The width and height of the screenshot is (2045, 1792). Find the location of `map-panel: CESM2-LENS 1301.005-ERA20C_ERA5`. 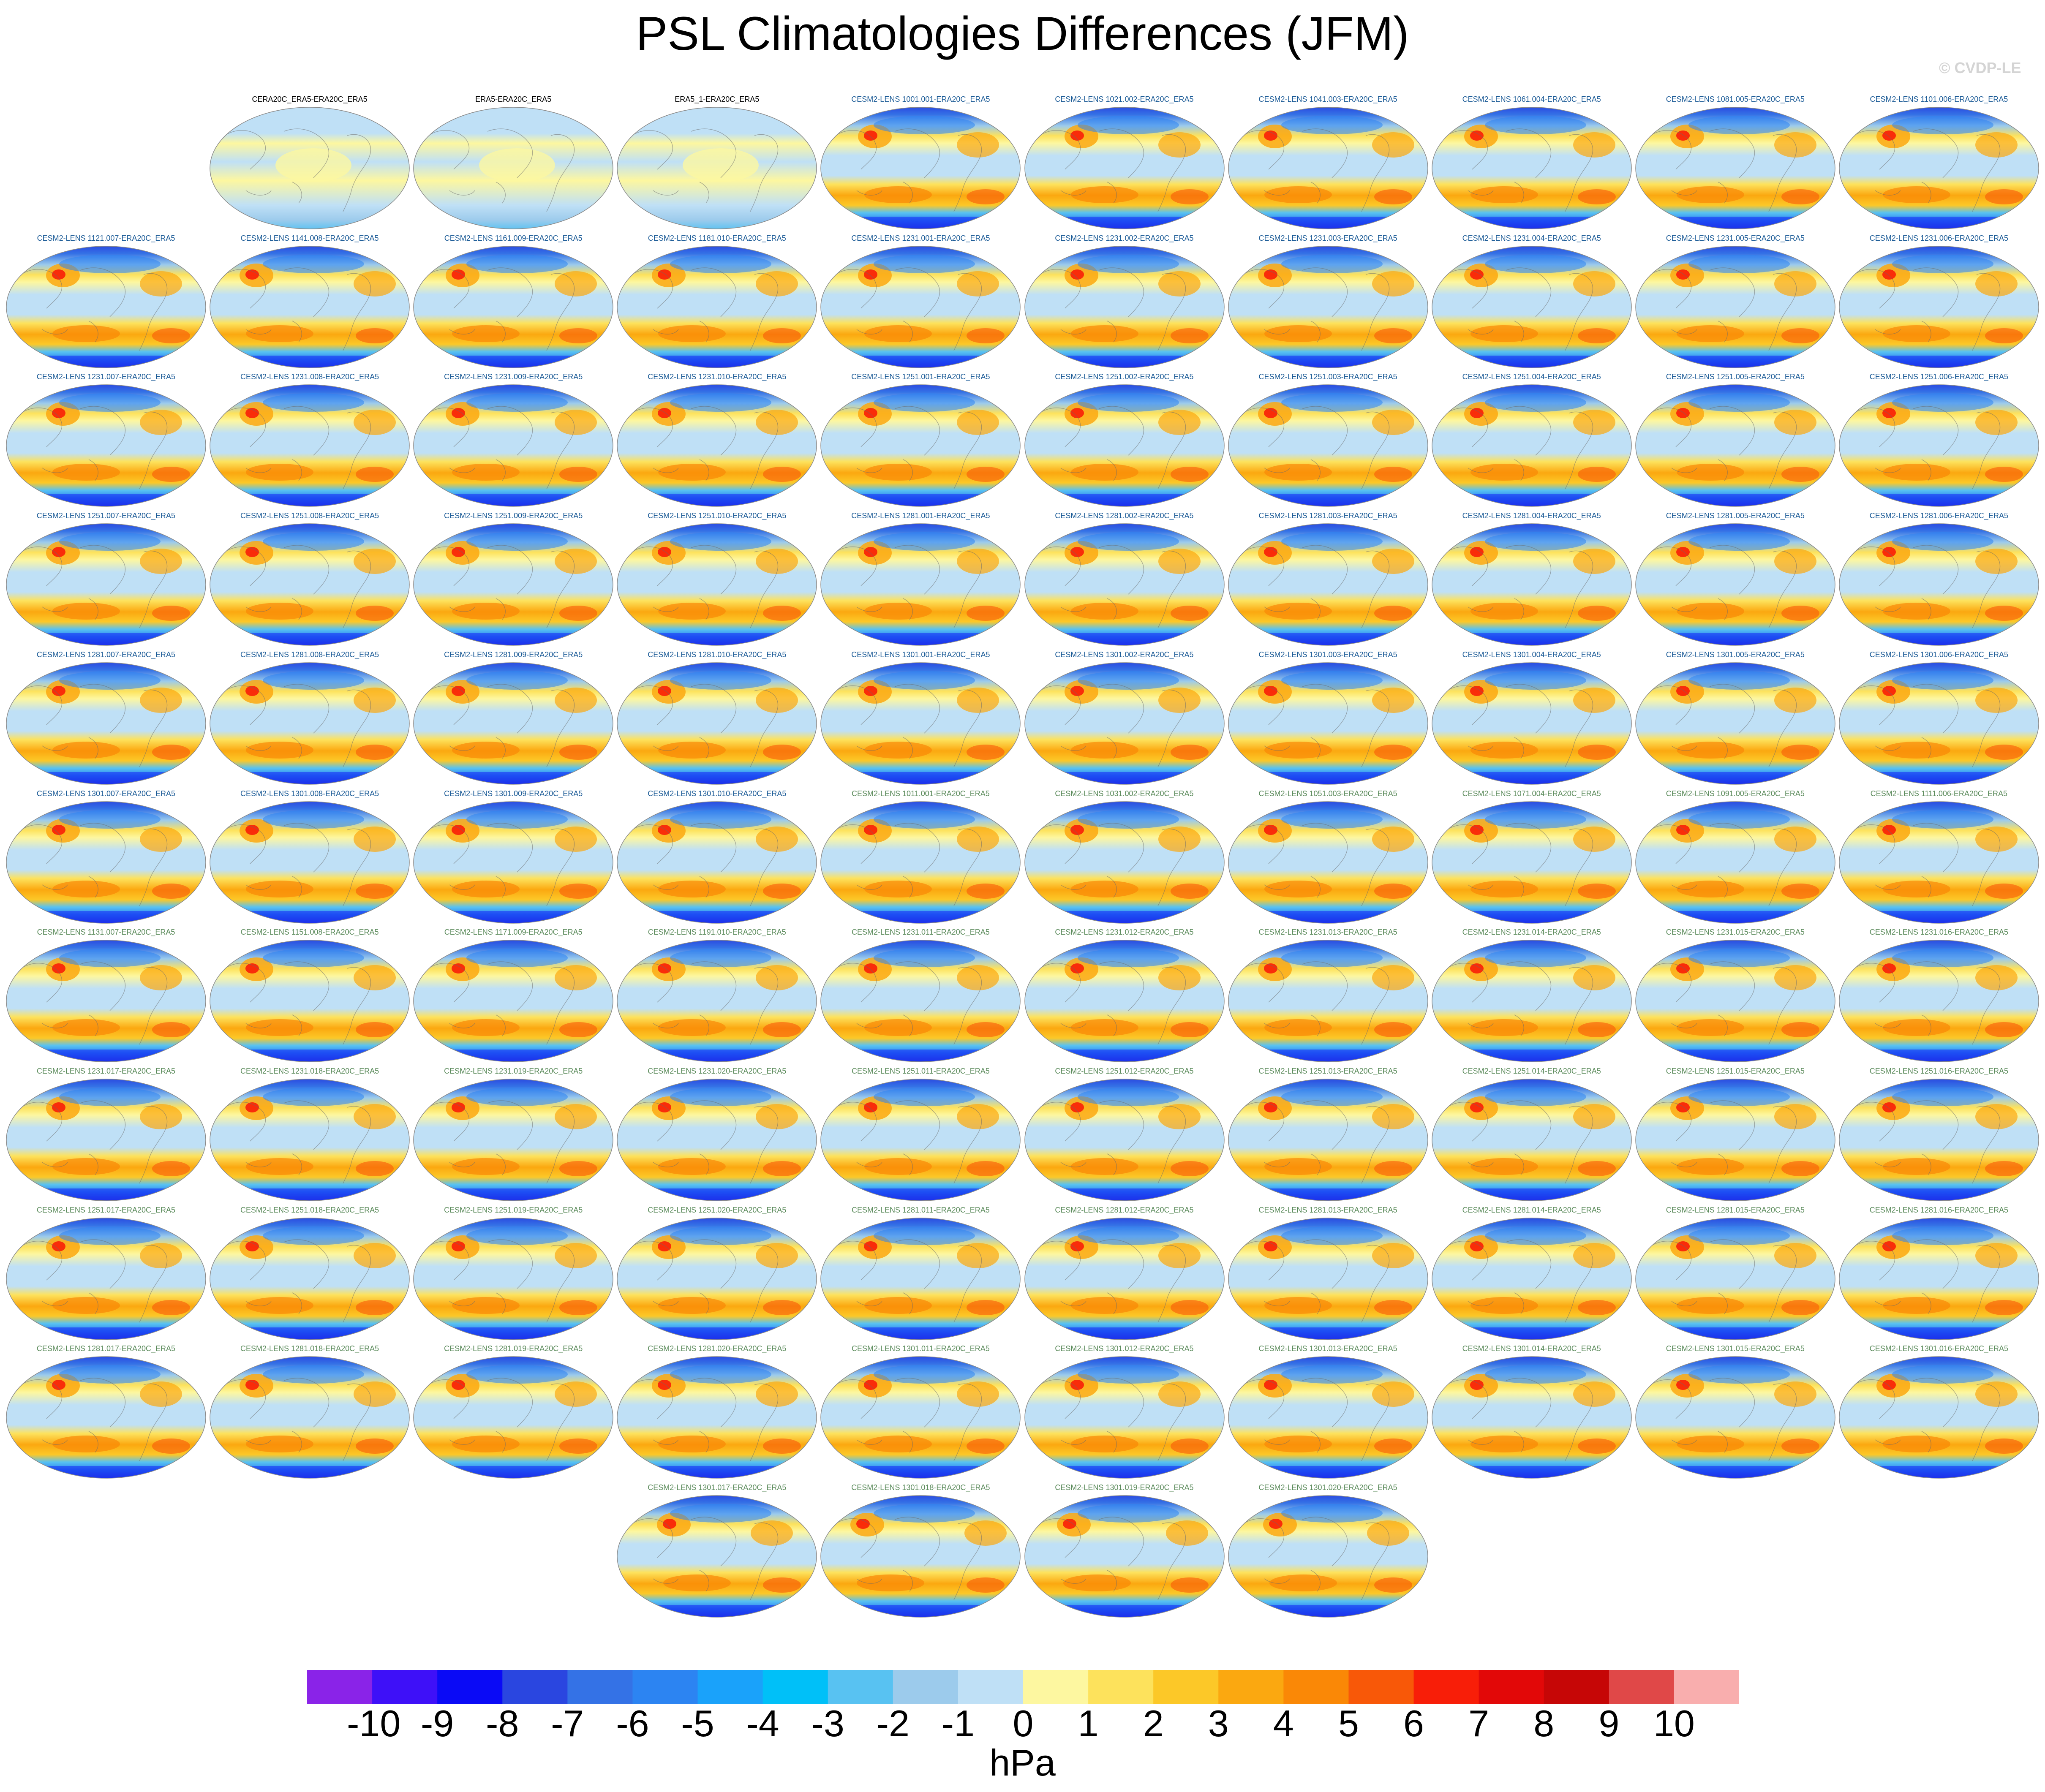

map-panel: CESM2-LENS 1301.005-ERA20C_ERA5 is located at coordinates (1736, 718).